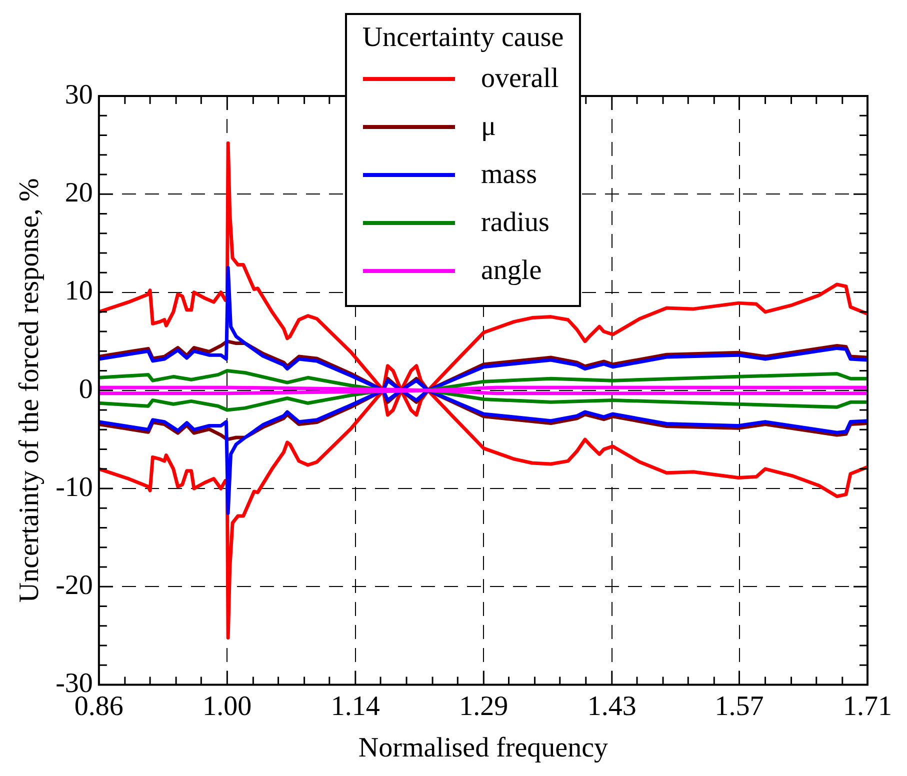 The width and height of the screenshot is (907, 776). Describe the element at coordinates (78, 291) in the screenshot. I see `y-tick-label: 10` at that location.